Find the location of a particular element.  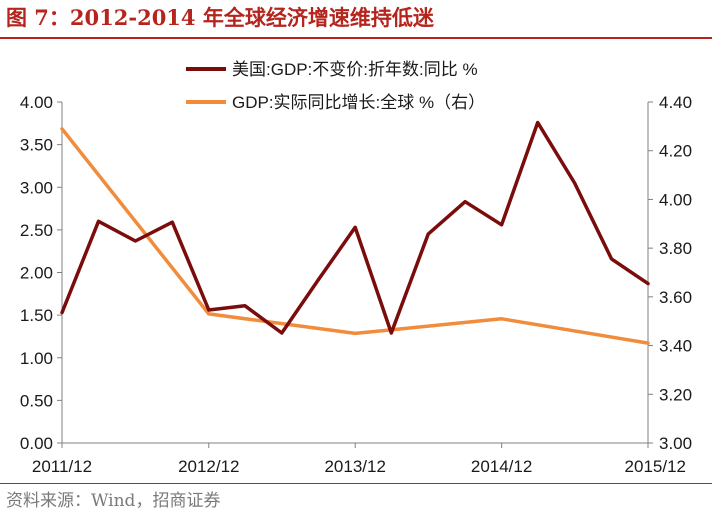

x-tick-label: 2012/12 is located at coordinates (208, 466).